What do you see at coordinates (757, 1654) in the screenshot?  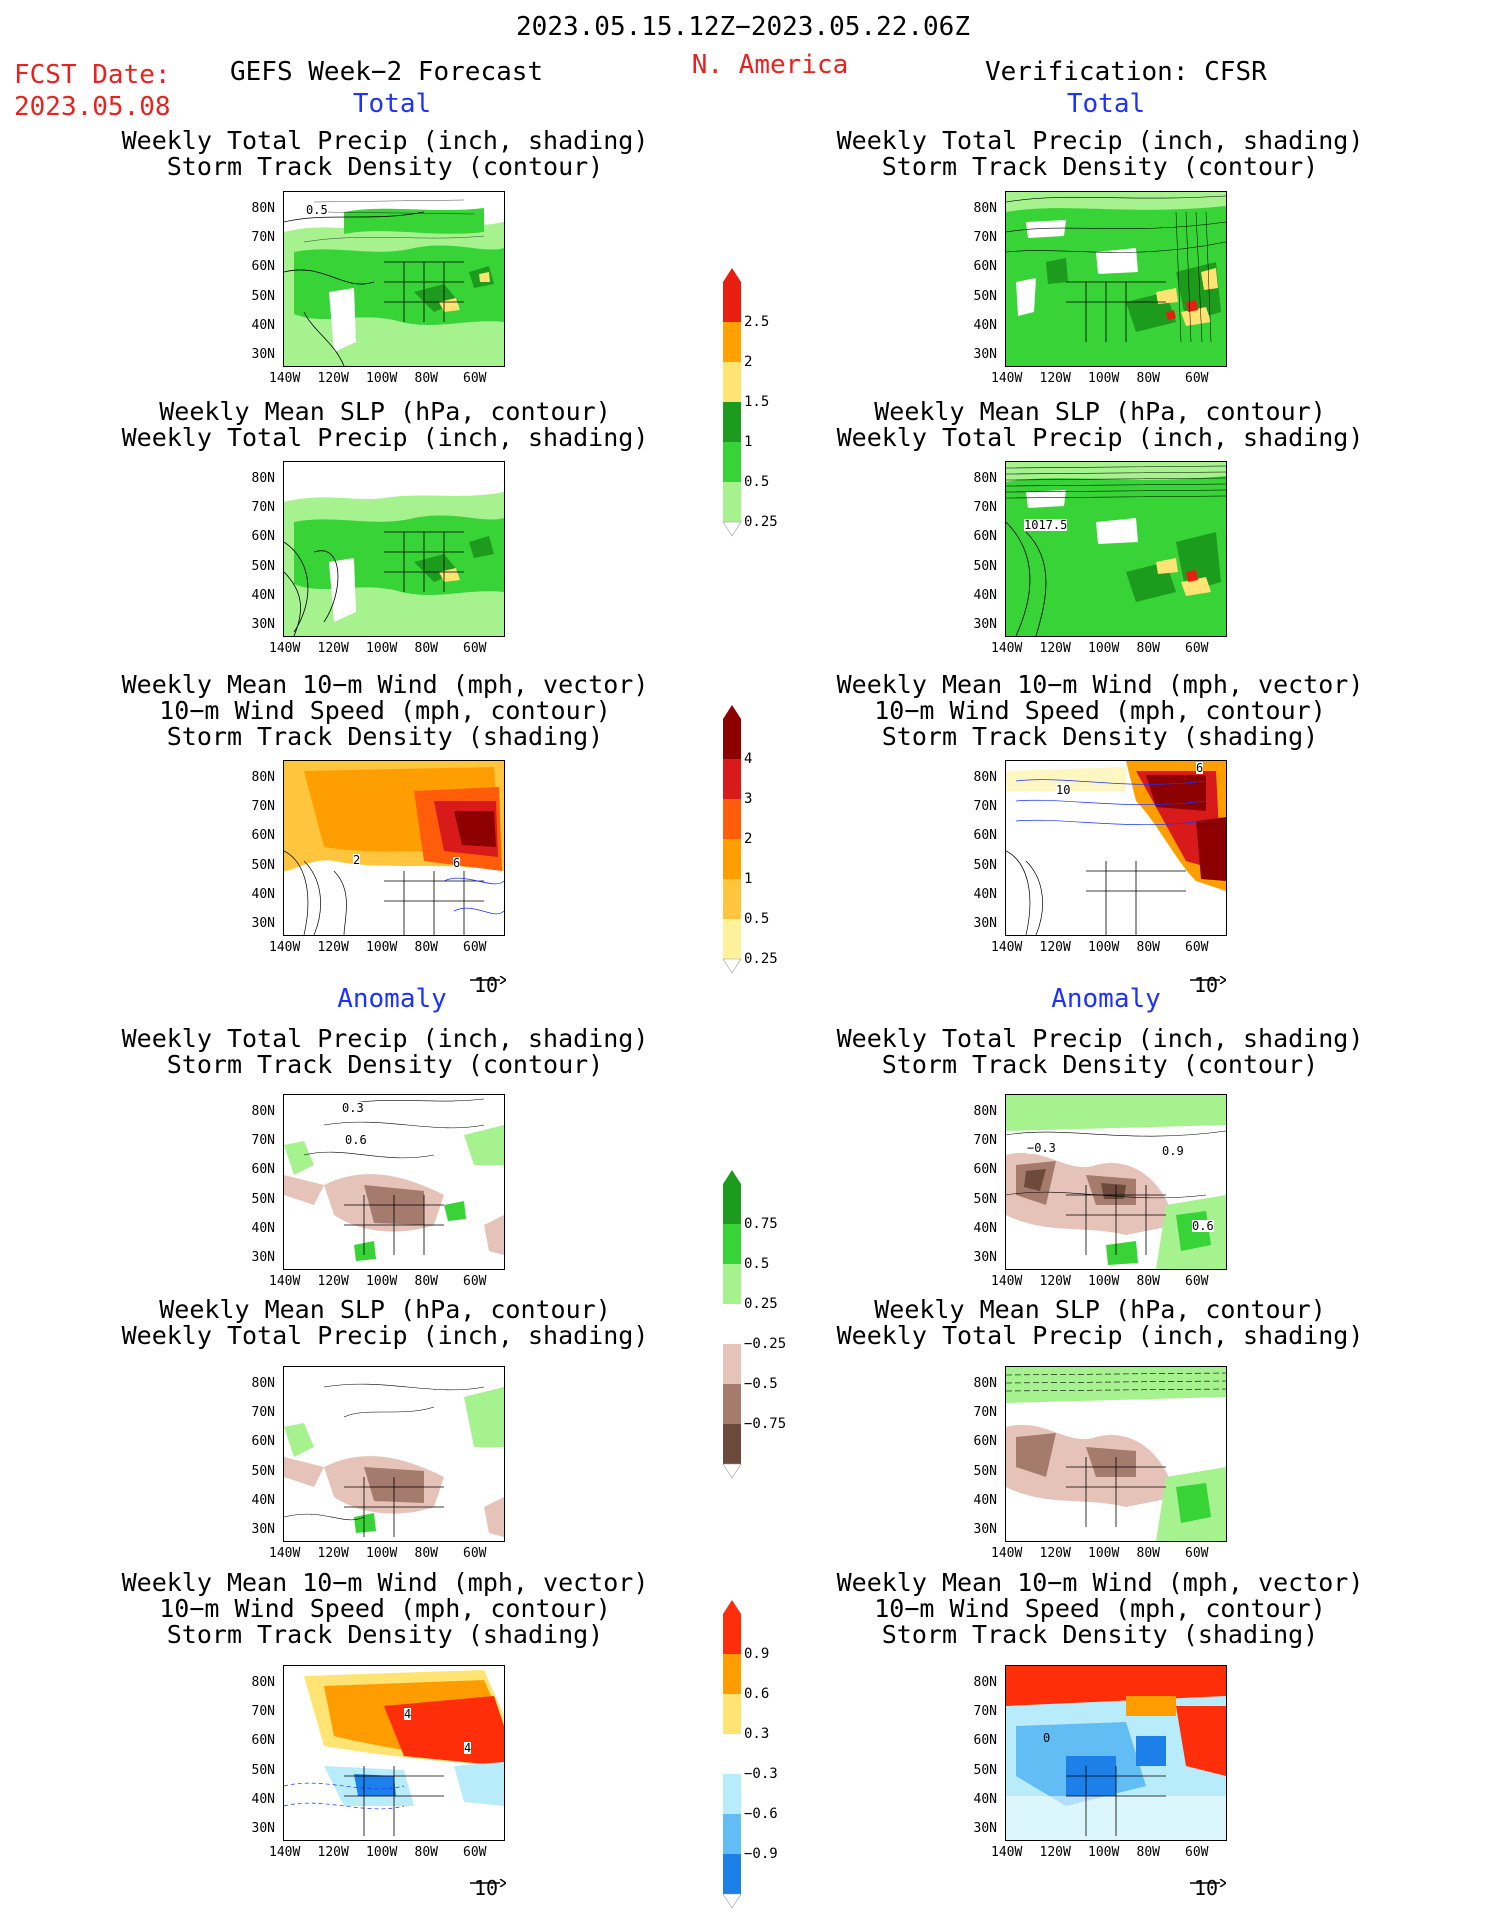 I see `colorbar-label: 0.9` at bounding box center [757, 1654].